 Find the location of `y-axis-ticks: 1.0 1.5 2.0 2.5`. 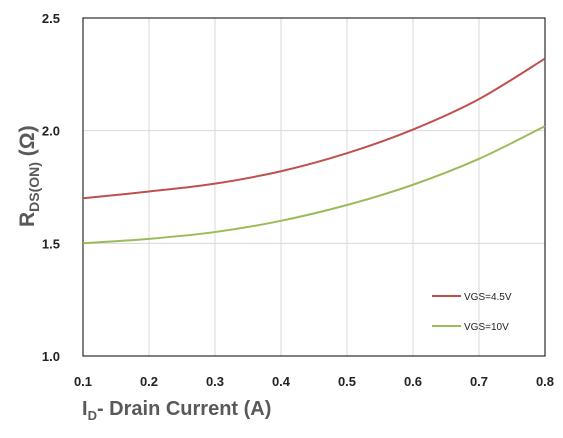

y-axis-ticks: 1.0 1.5 2.0 2.5 is located at coordinates (51, 187).